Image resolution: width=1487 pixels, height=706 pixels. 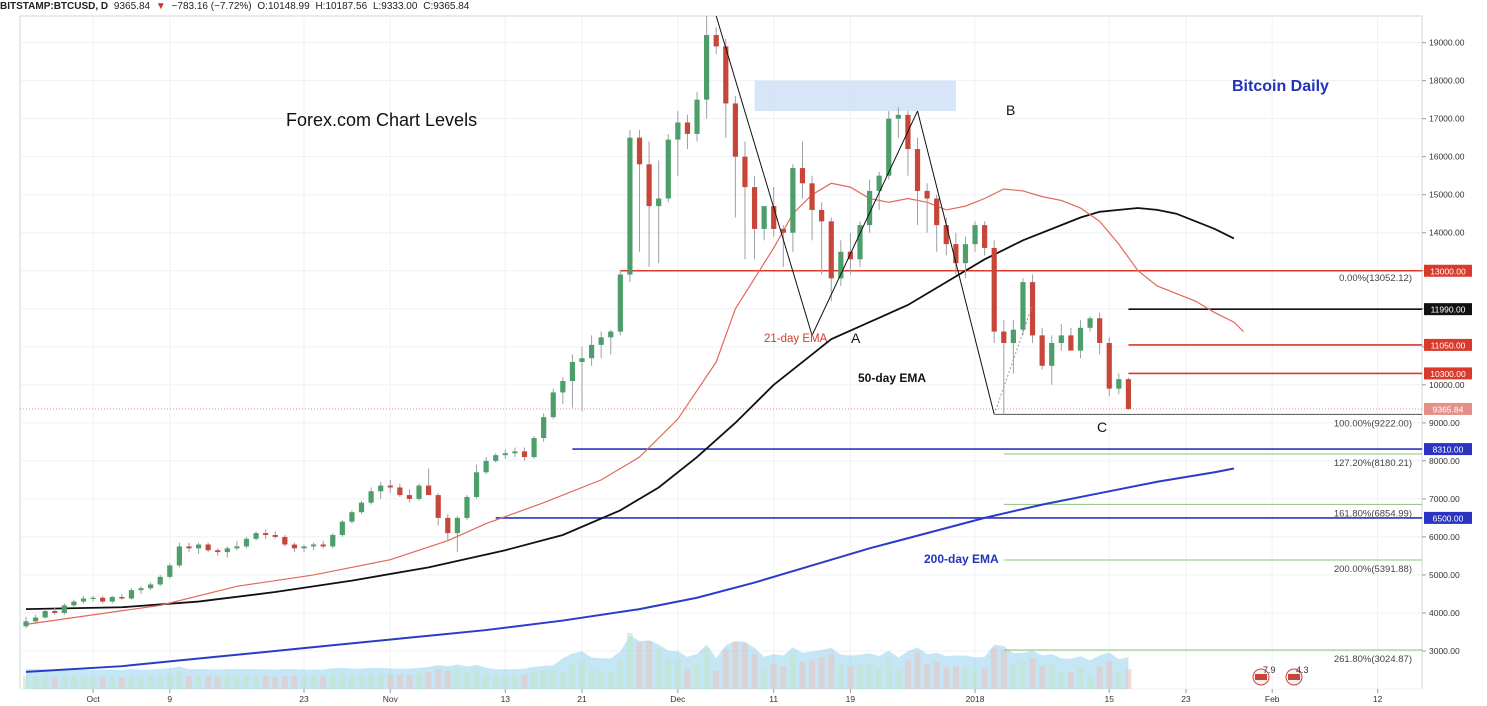 I want to click on volume-bars, so click(x=577, y=660).